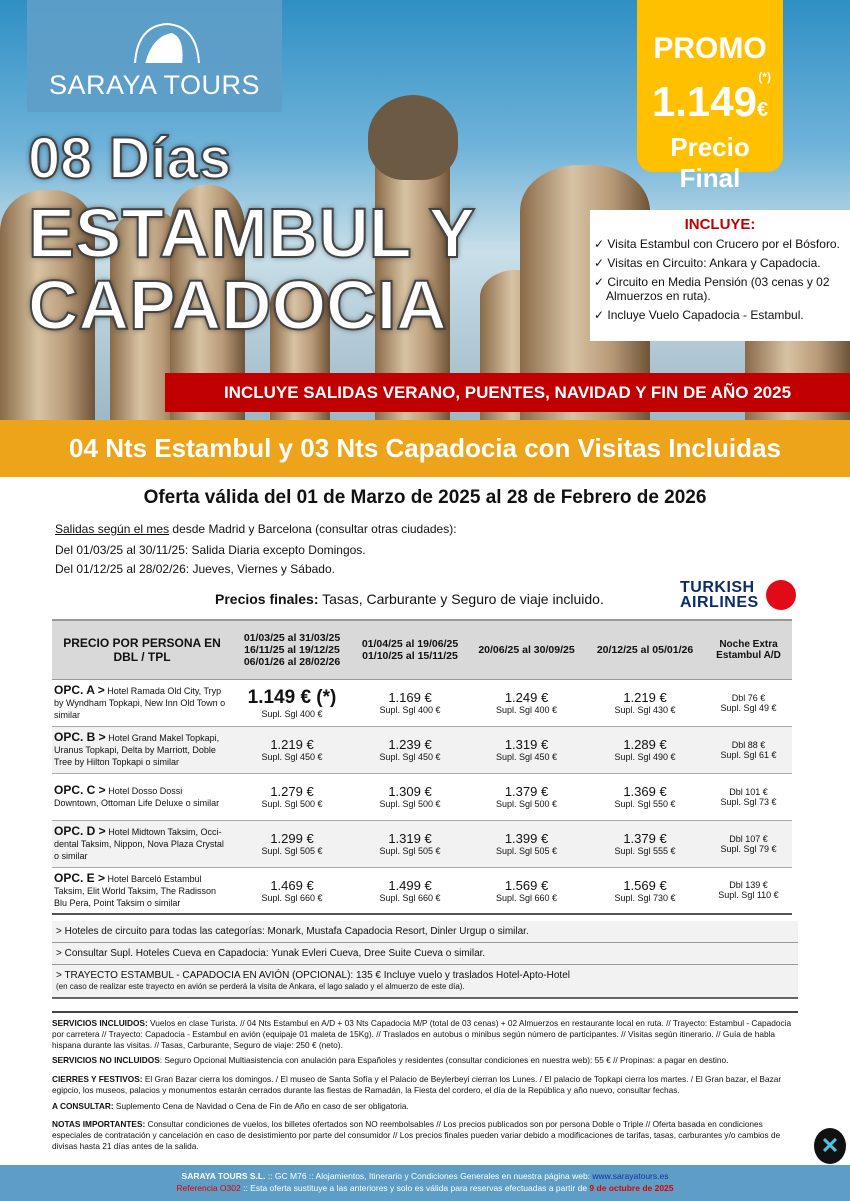 The width and height of the screenshot is (850, 1201). I want to click on single-supplement: Supl. Sgl 49 €, so click(748, 707).